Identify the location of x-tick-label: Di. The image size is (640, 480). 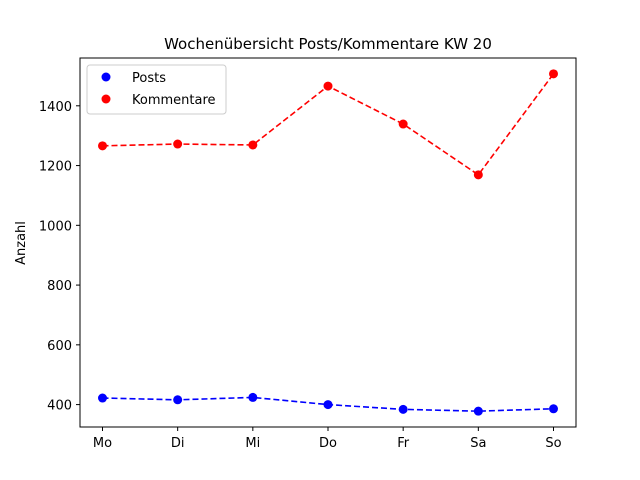
(178, 443).